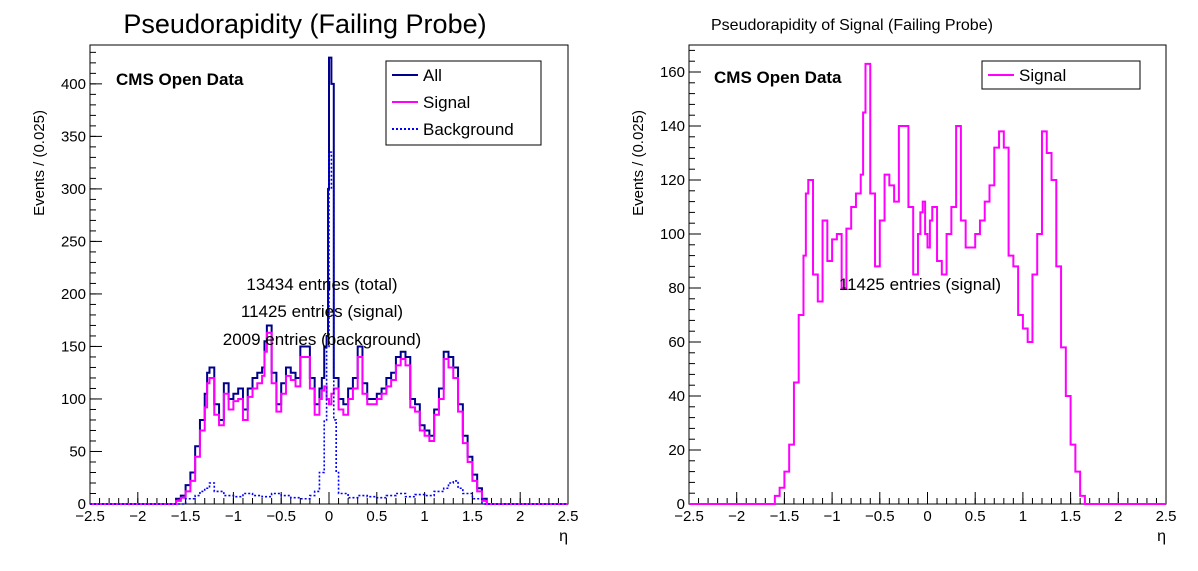  I want to click on y-tick-label: 50, so click(77, 451).